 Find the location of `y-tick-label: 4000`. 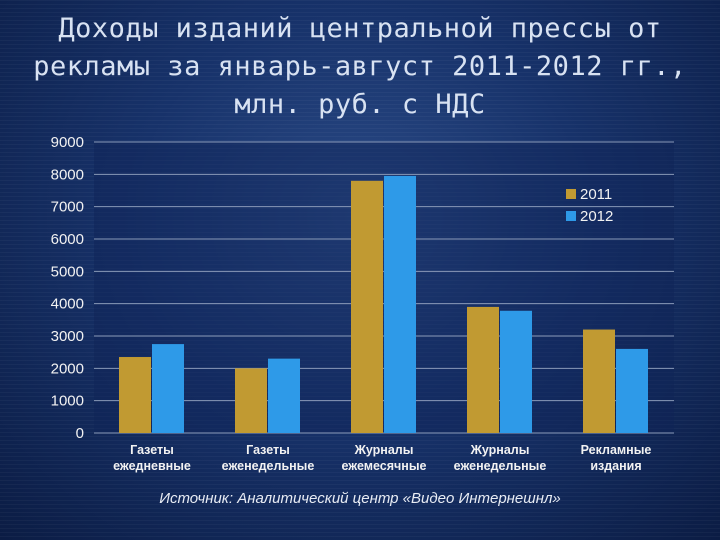

y-tick-label: 4000 is located at coordinates (67, 304).